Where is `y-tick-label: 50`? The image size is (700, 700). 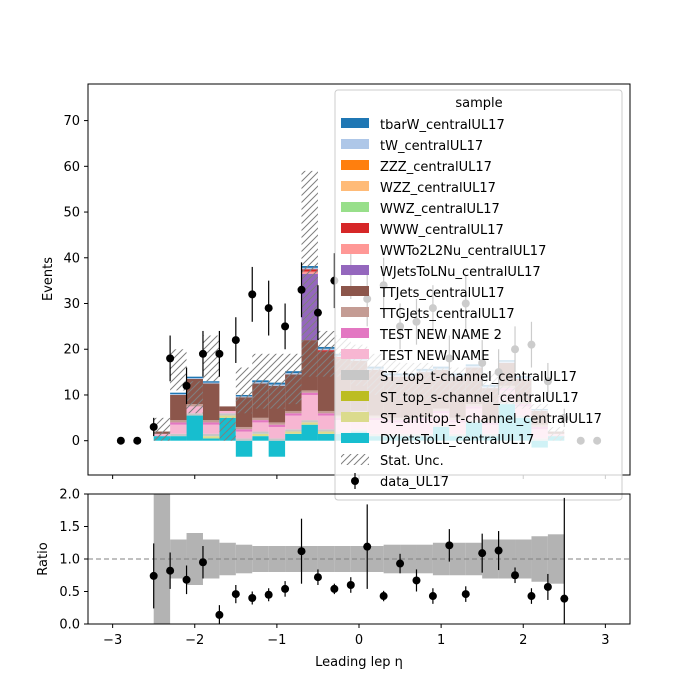
y-tick-label: 50 is located at coordinates (71, 213).